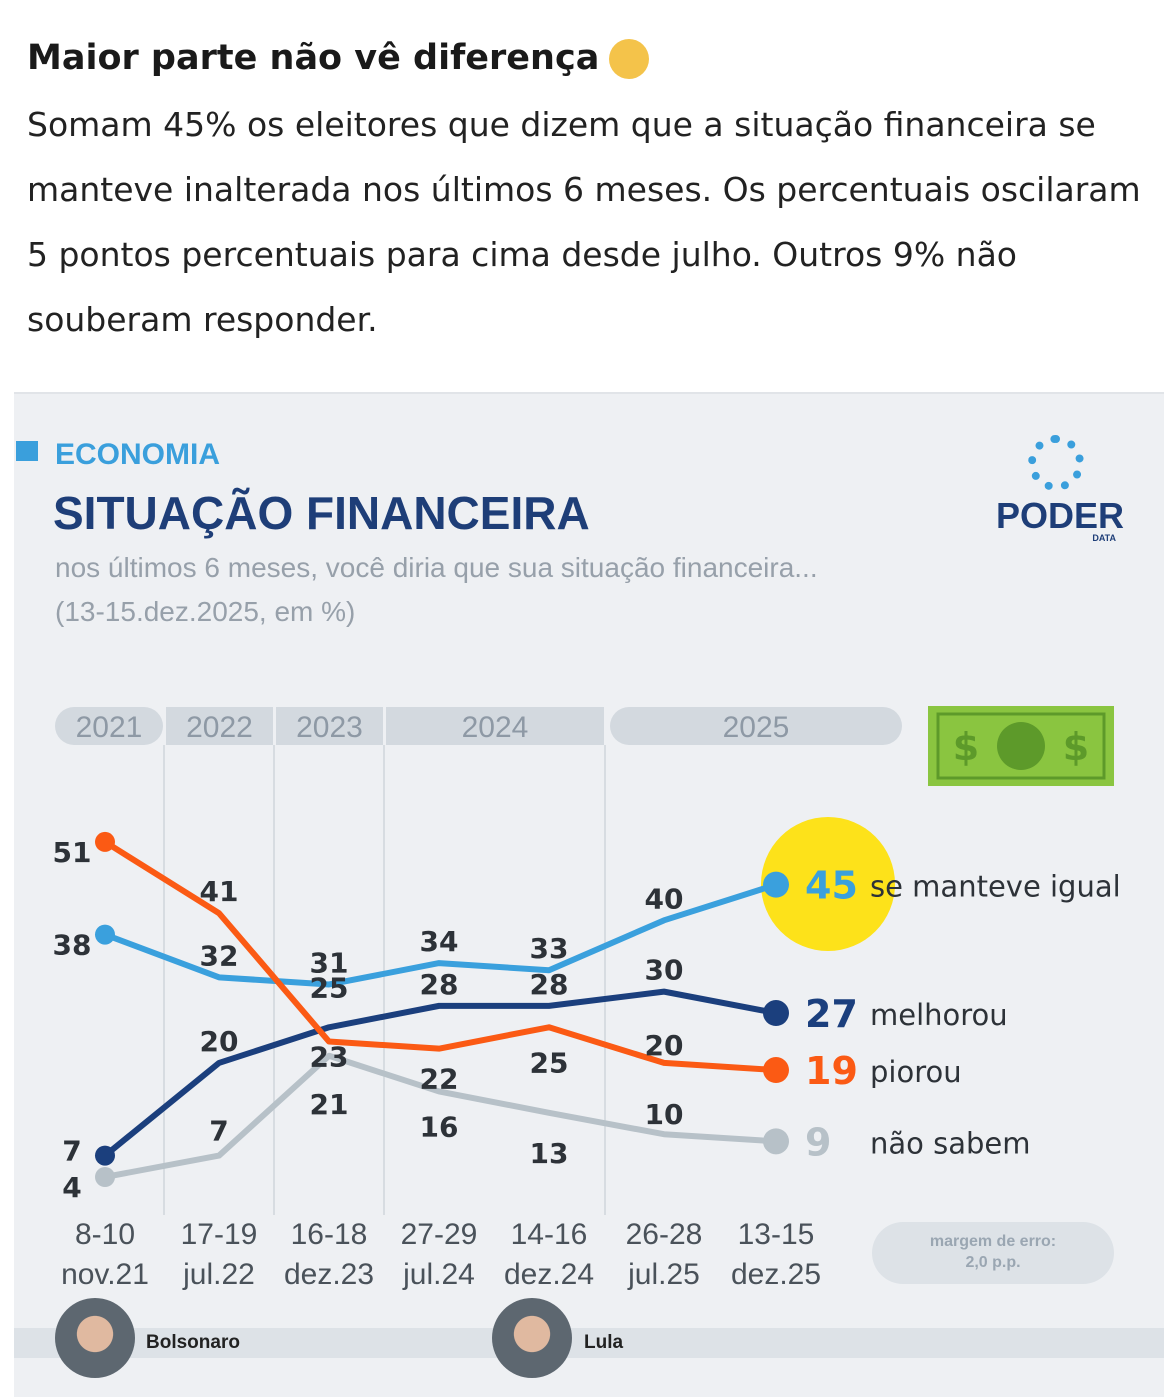  Describe the element at coordinates (549, 1274) in the screenshot. I see `x-tick-label: dez.24` at that location.